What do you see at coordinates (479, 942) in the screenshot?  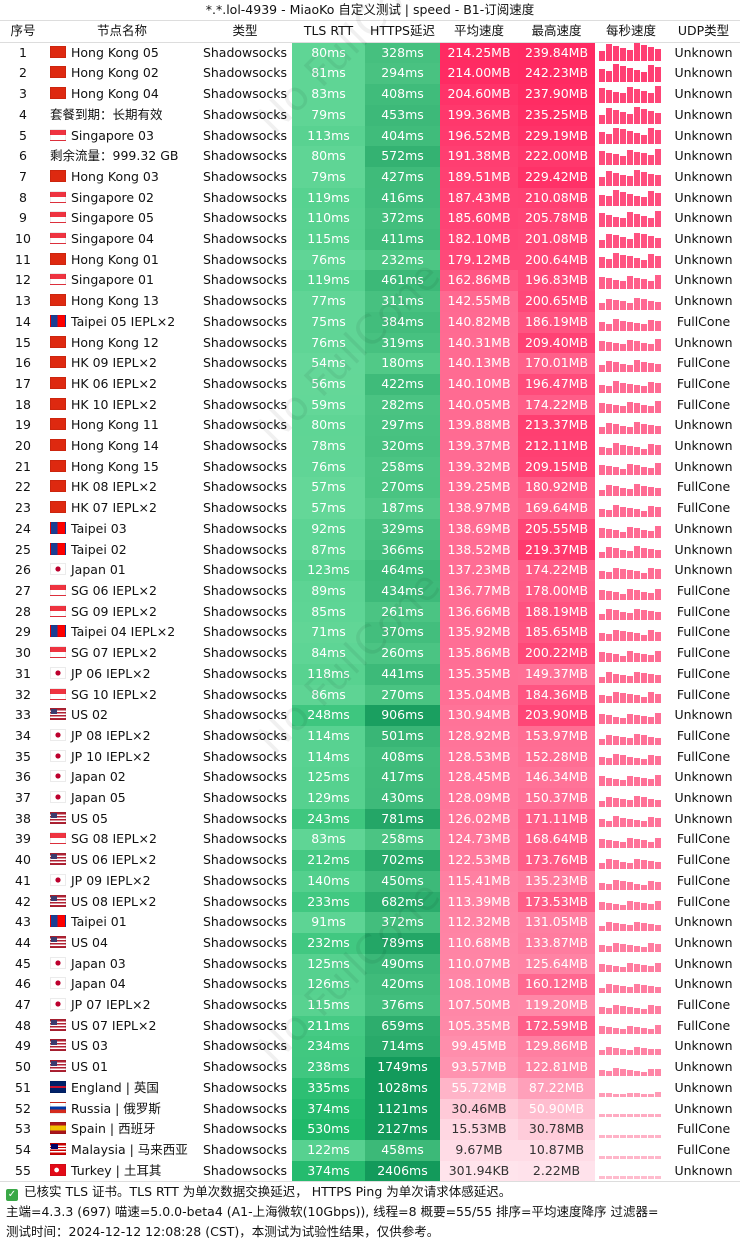 I see `avg-speed-text: 110.68MB` at bounding box center [479, 942].